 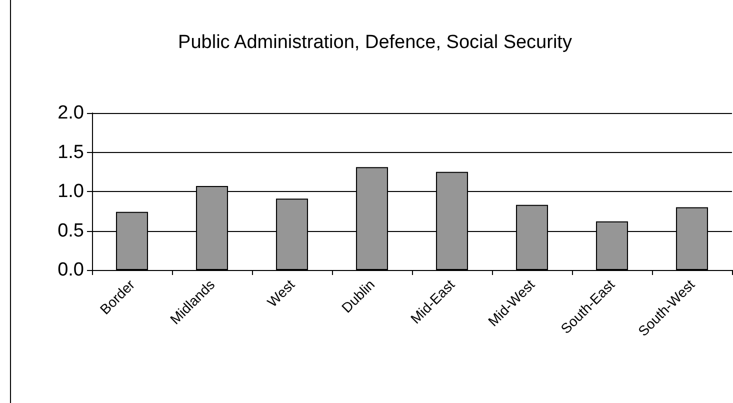 I want to click on y-tick-label: 0.5, so click(x=71, y=231).